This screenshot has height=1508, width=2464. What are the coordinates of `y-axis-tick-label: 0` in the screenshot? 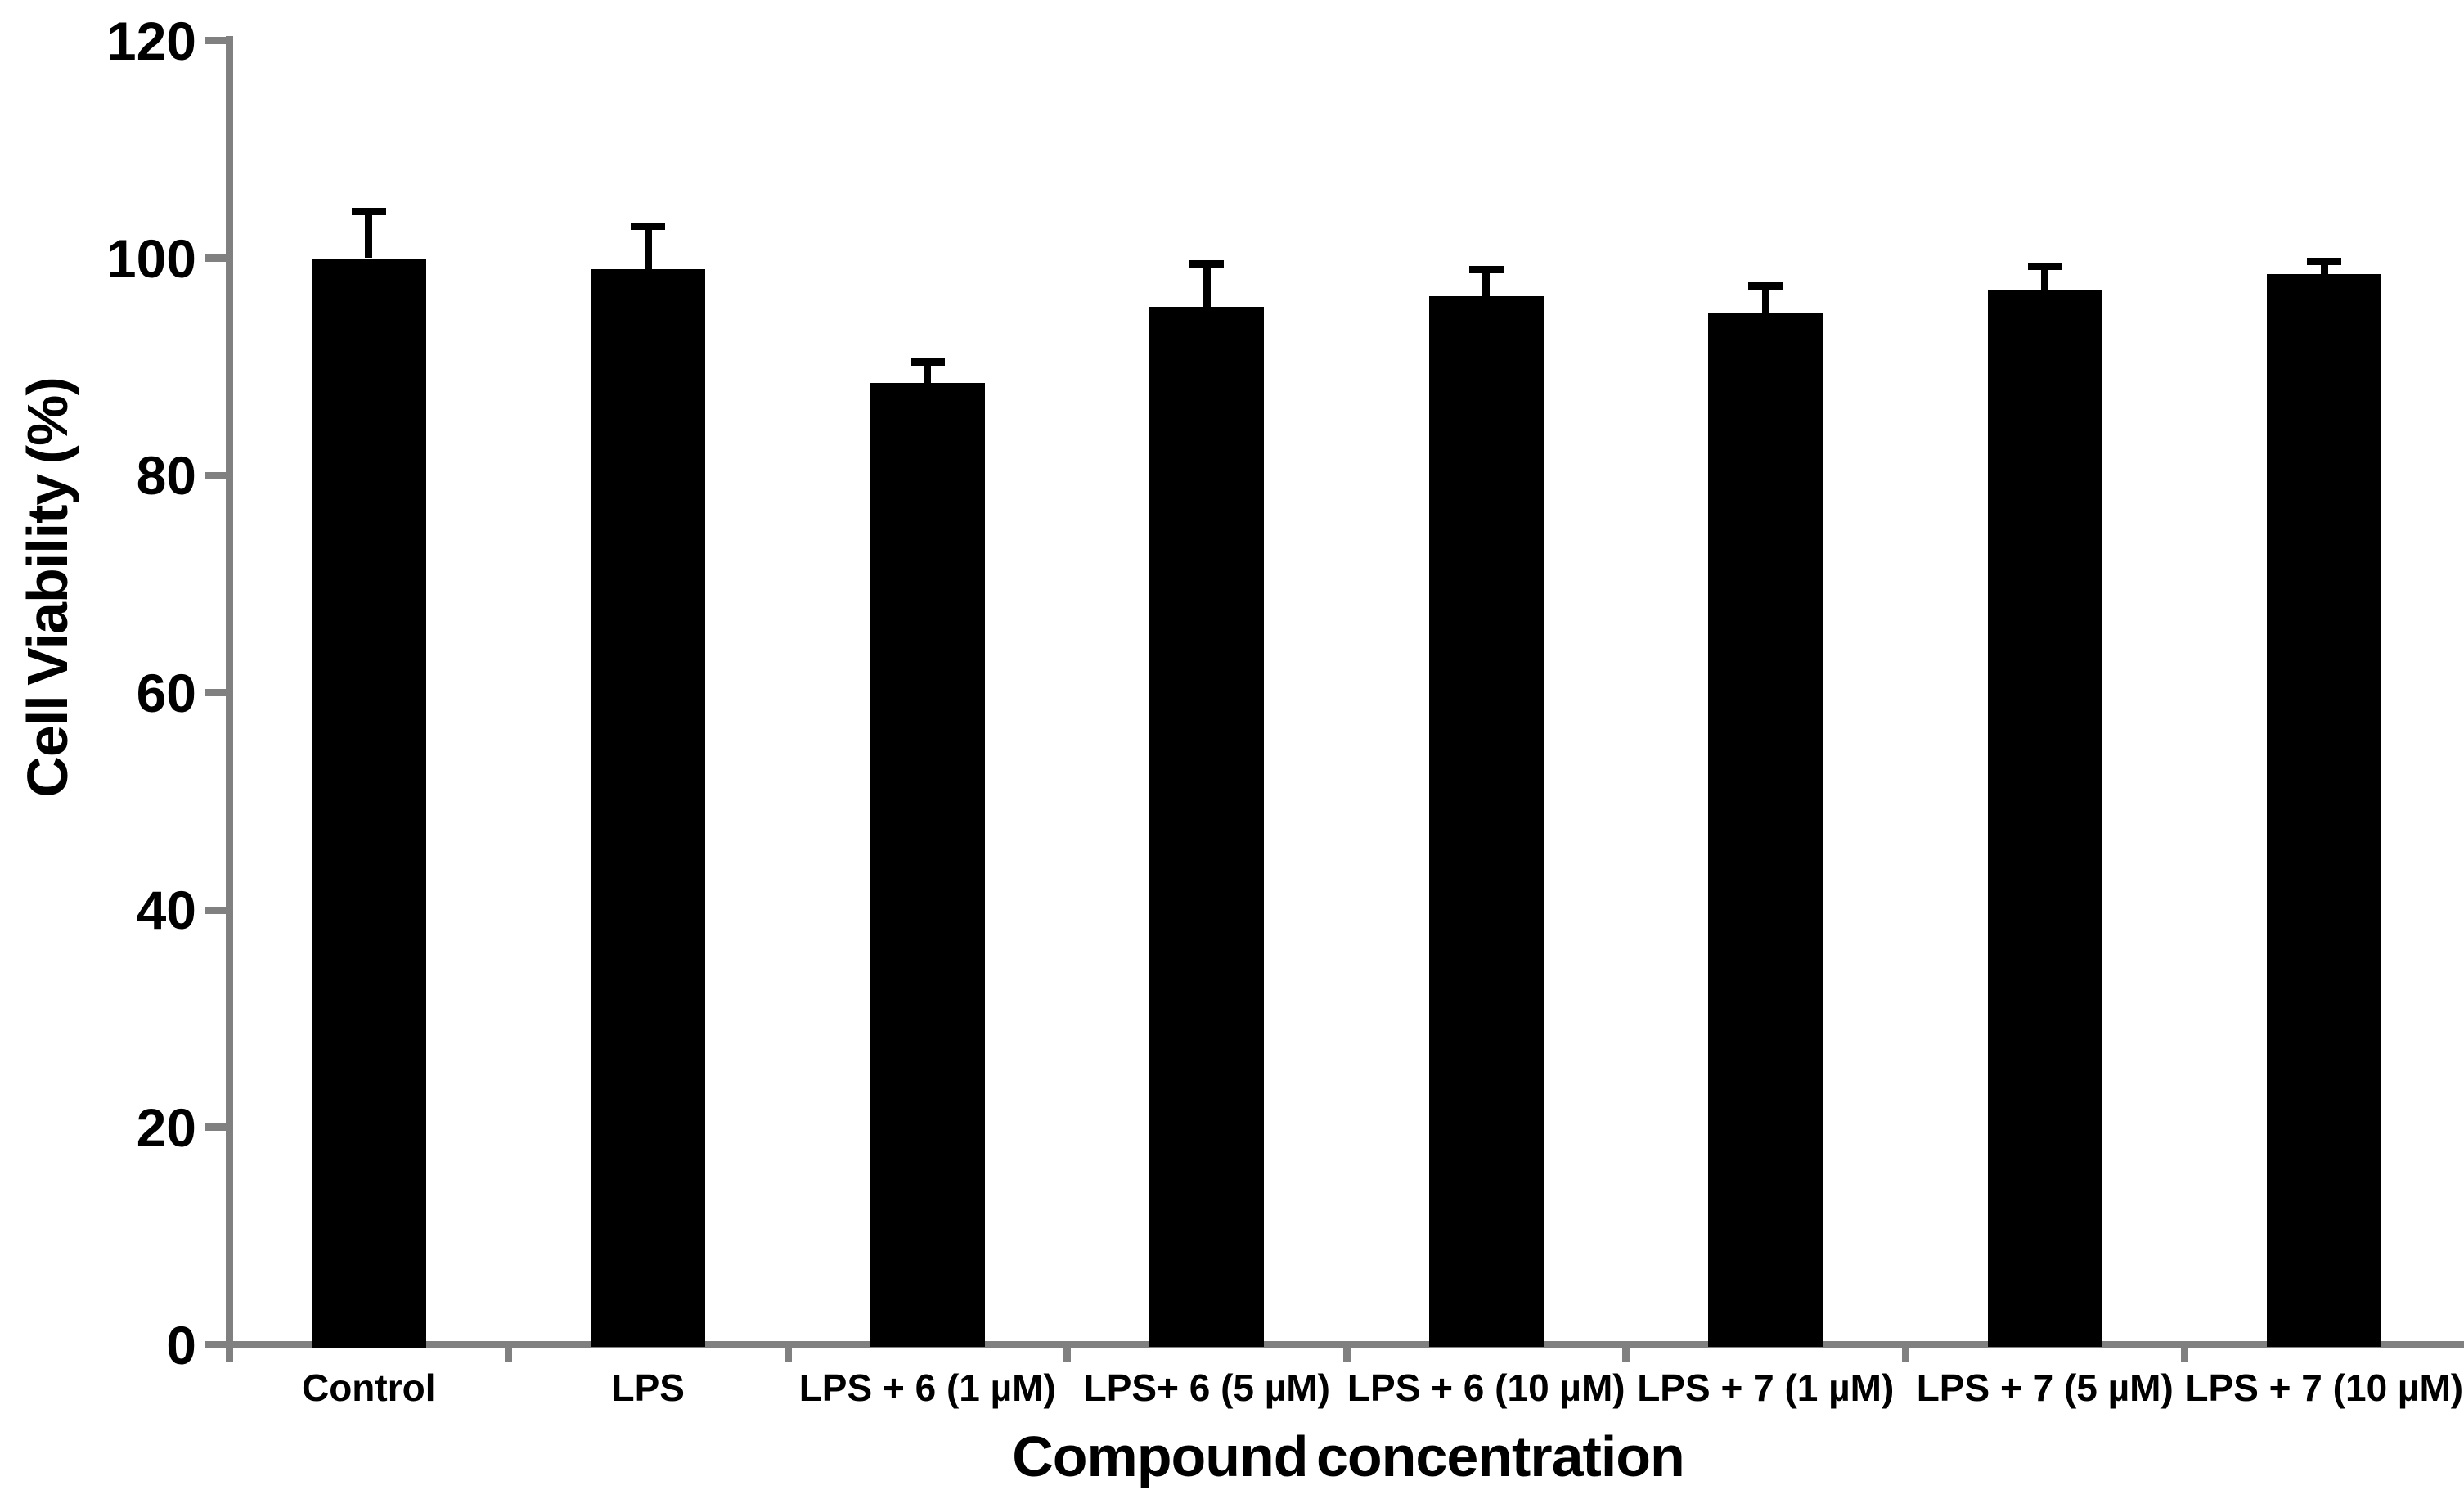 It's located at (181, 1345).